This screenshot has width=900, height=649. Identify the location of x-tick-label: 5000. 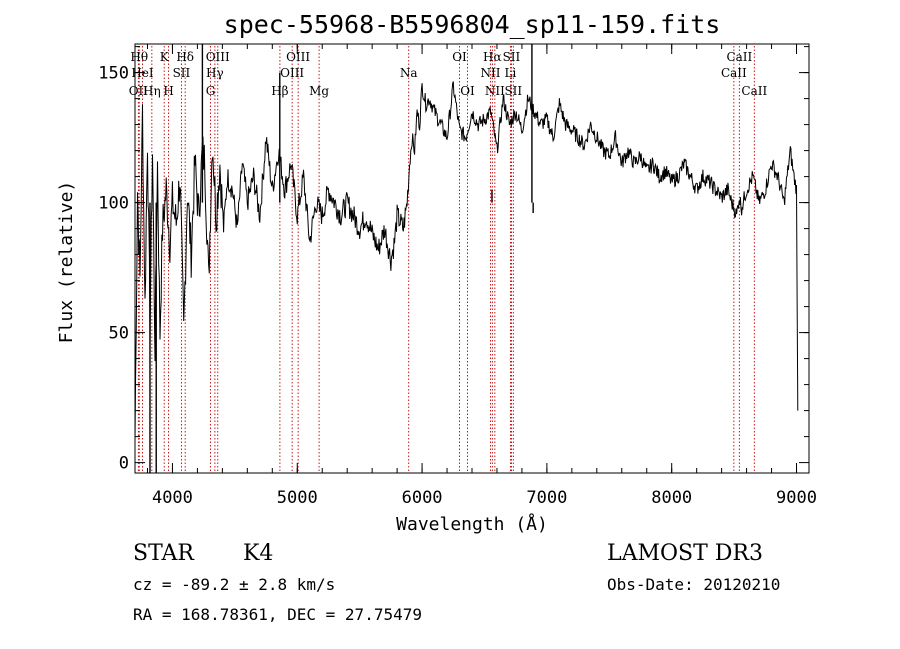
(297, 498).